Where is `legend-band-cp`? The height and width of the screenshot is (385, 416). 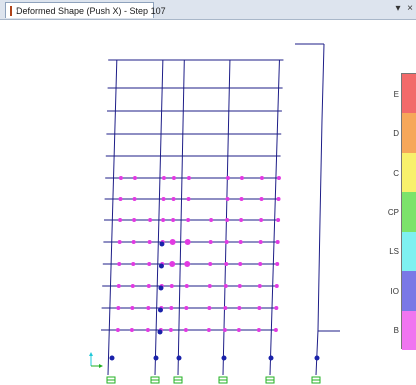 legend-band-cp is located at coordinates (409, 212).